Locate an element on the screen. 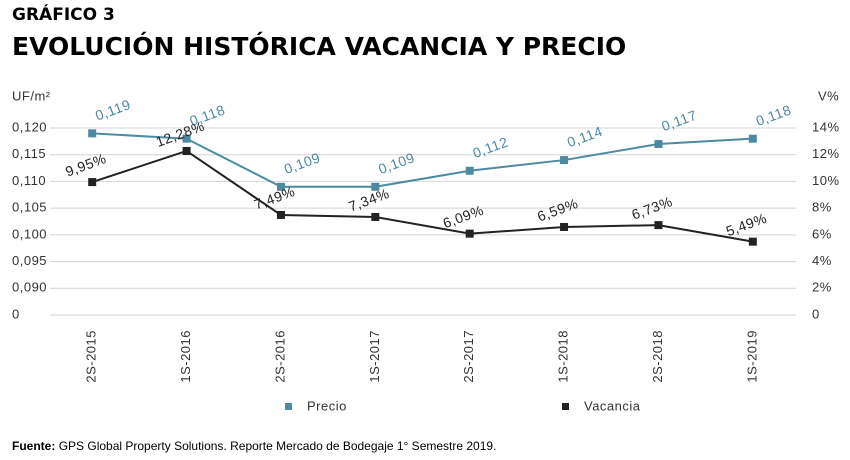 The width and height of the screenshot is (850, 460). y-tick-label: 0 is located at coordinates (16, 313).